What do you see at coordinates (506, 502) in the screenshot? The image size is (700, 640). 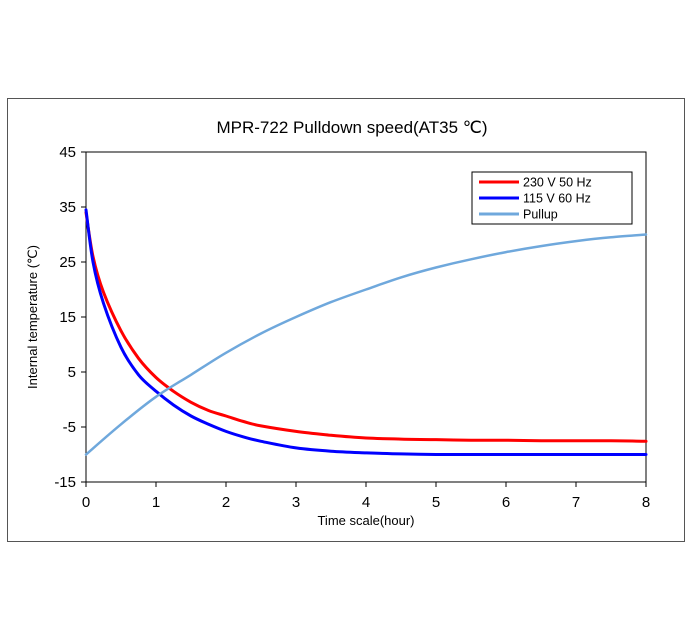 I see `x-tick-label: 6` at bounding box center [506, 502].